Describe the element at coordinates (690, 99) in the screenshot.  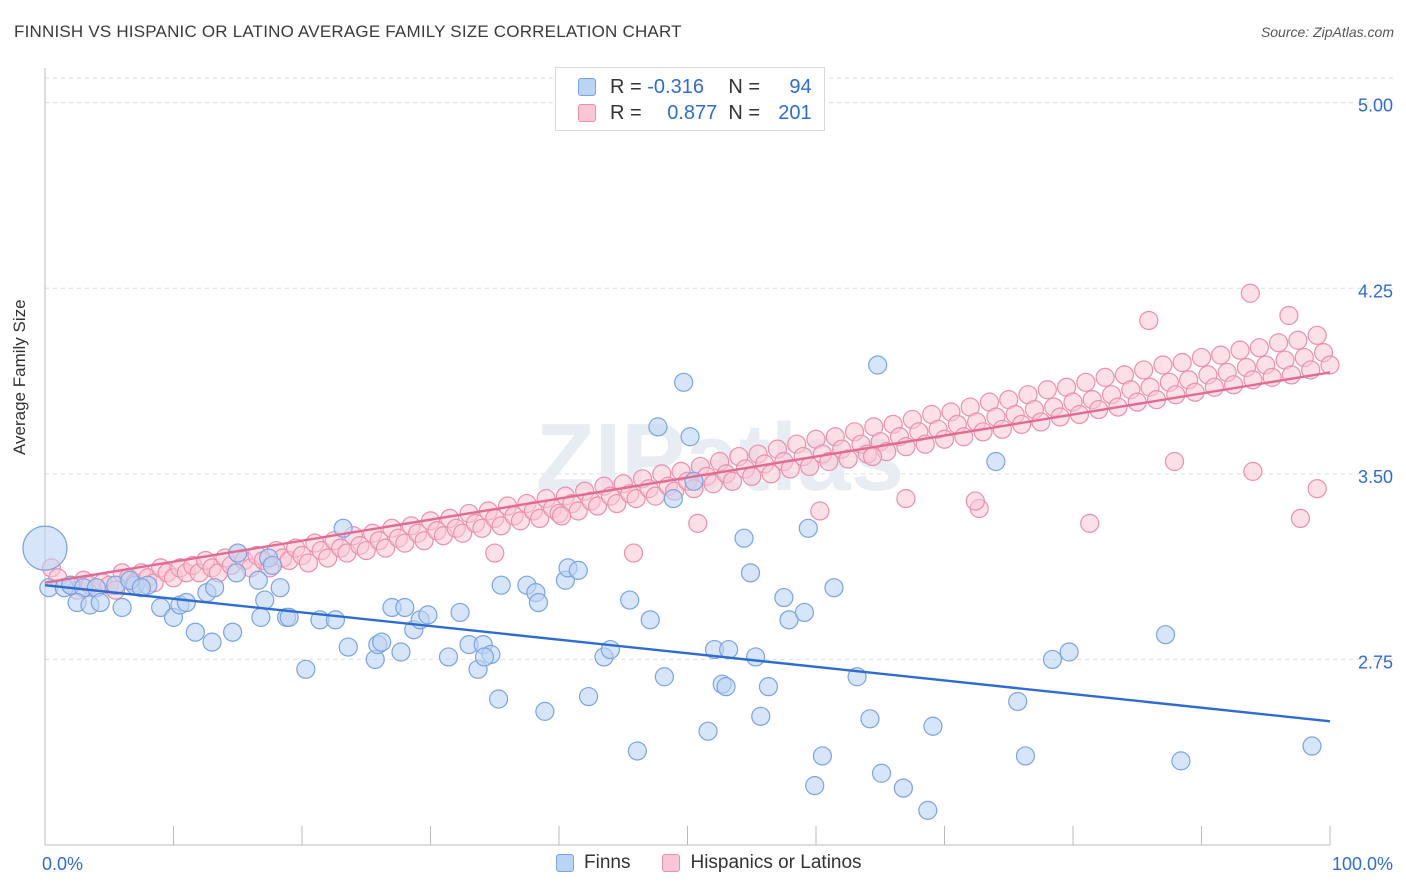
I see `legend-stats: R = -0.316 N = 94 R = 0.877 N = 201` at that location.